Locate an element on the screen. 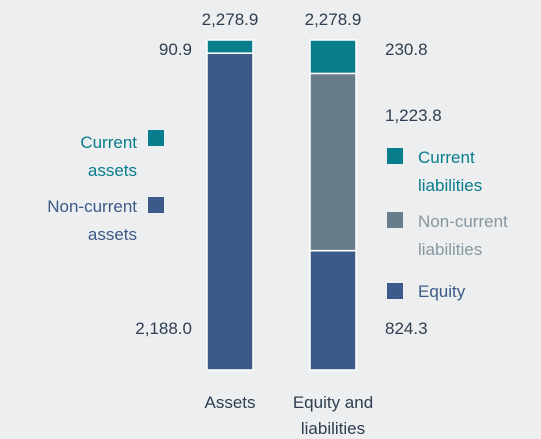 This screenshot has width=541, height=439. value-label: 90.9 is located at coordinates (175, 49).